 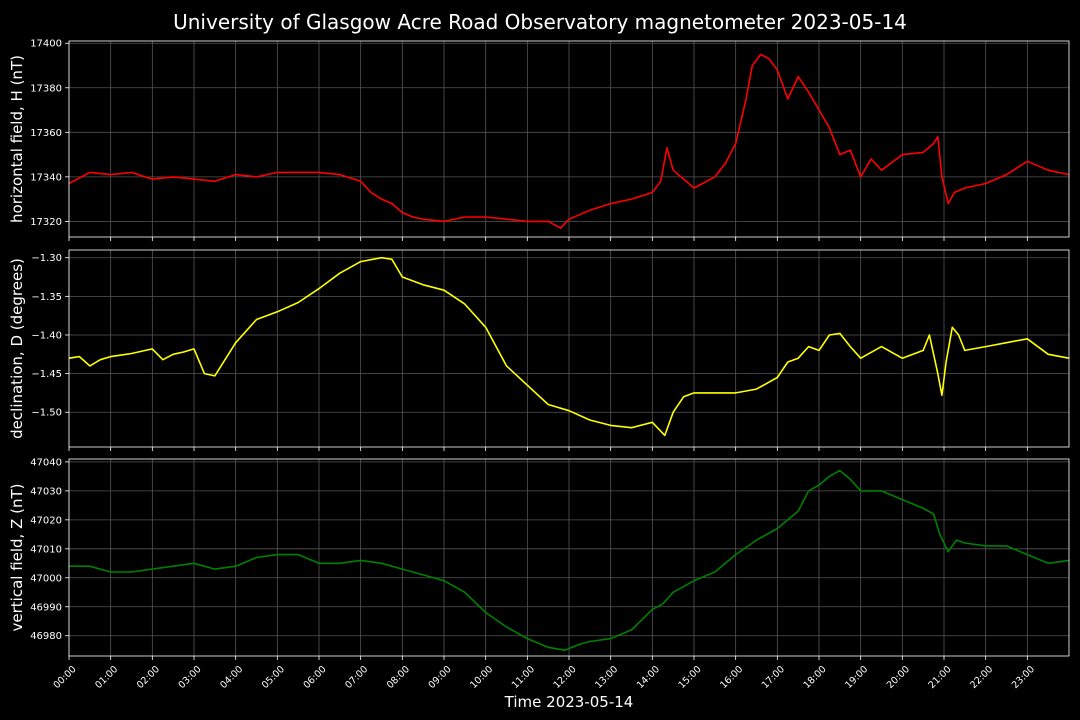 I want to click on y-tick-label: 47010, so click(x=46, y=549).